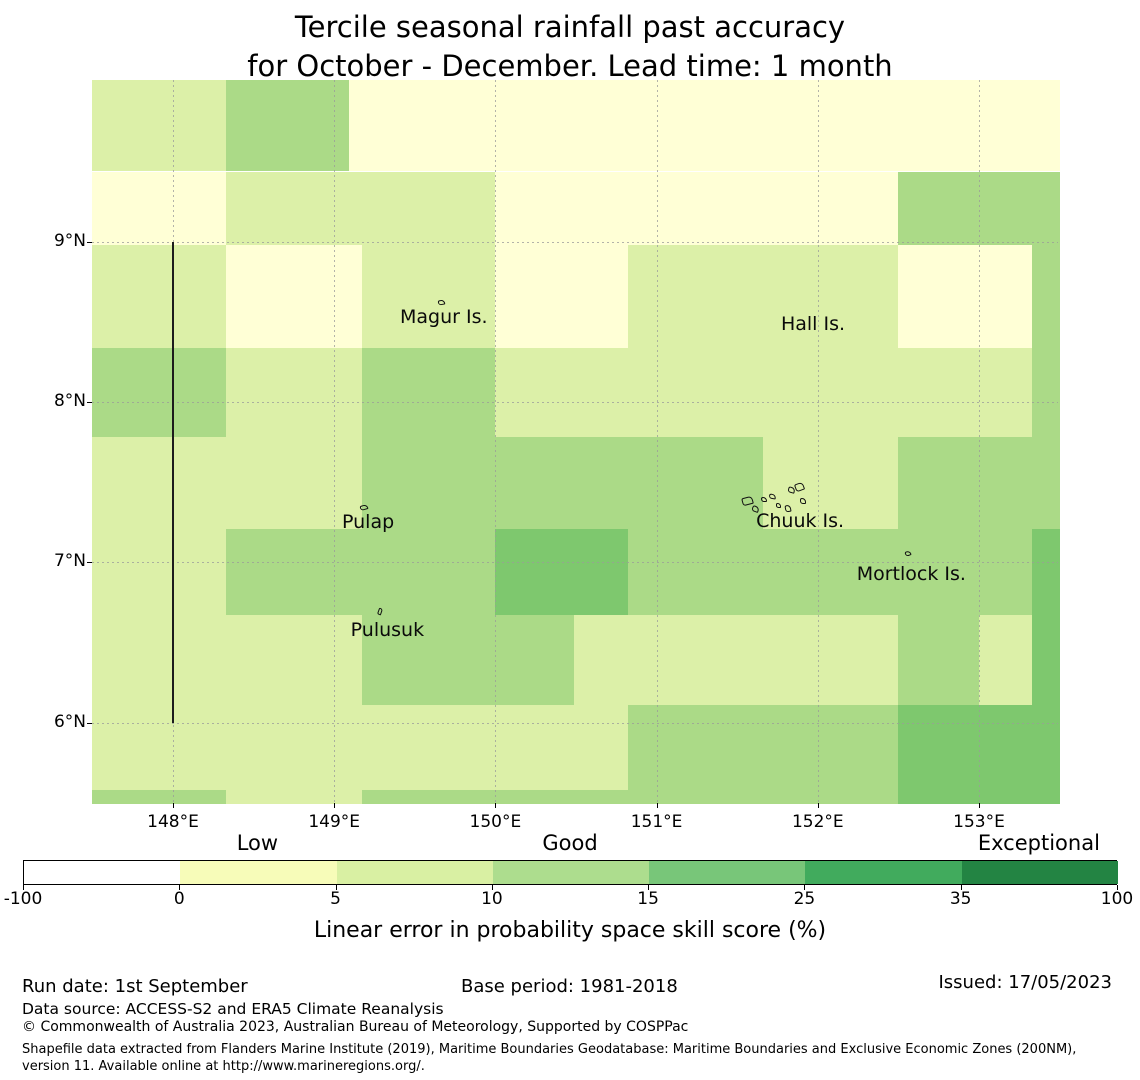 The height and width of the screenshot is (1080, 1140). Describe the element at coordinates (1025, 982) in the screenshot. I see `issued-date-text: Issued: 17/05/2023` at that location.